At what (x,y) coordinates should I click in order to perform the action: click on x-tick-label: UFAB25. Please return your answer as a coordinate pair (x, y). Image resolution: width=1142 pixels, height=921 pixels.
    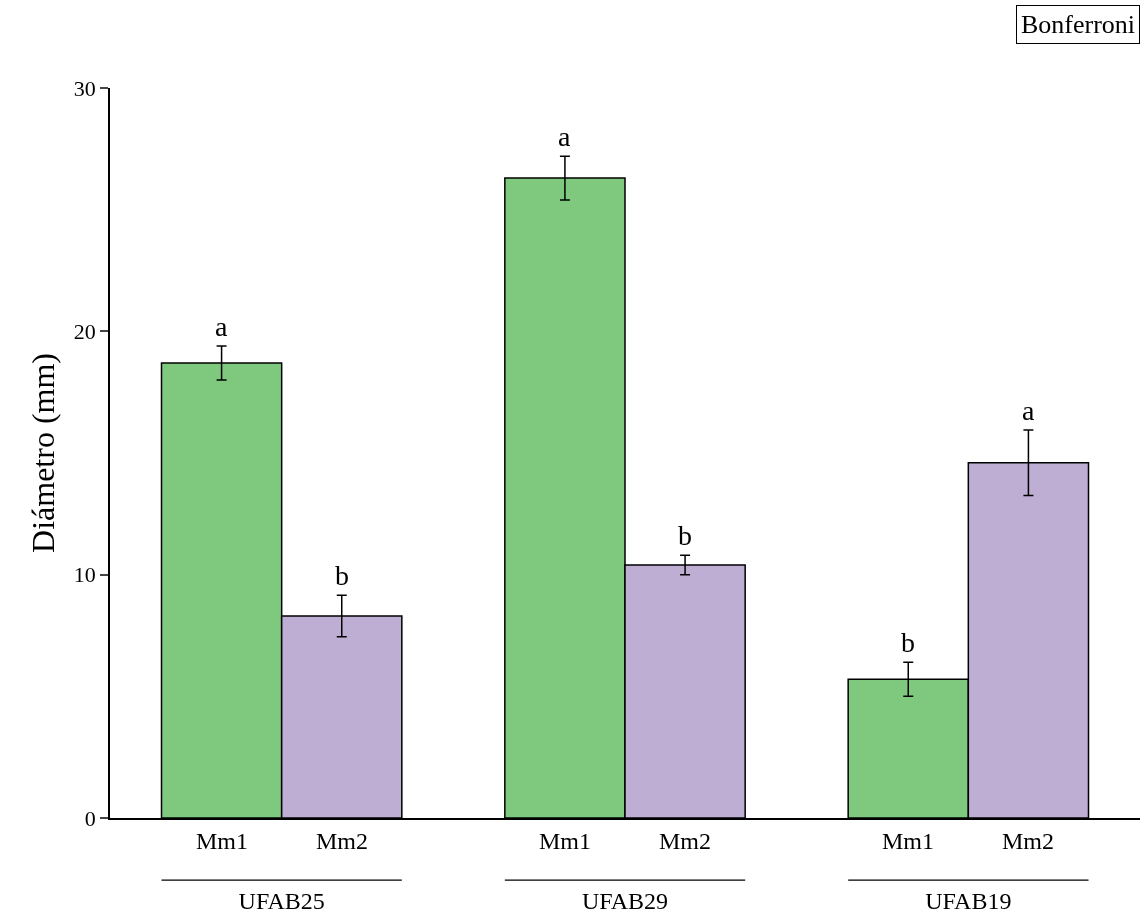
    Looking at the image, I should click on (281, 900).